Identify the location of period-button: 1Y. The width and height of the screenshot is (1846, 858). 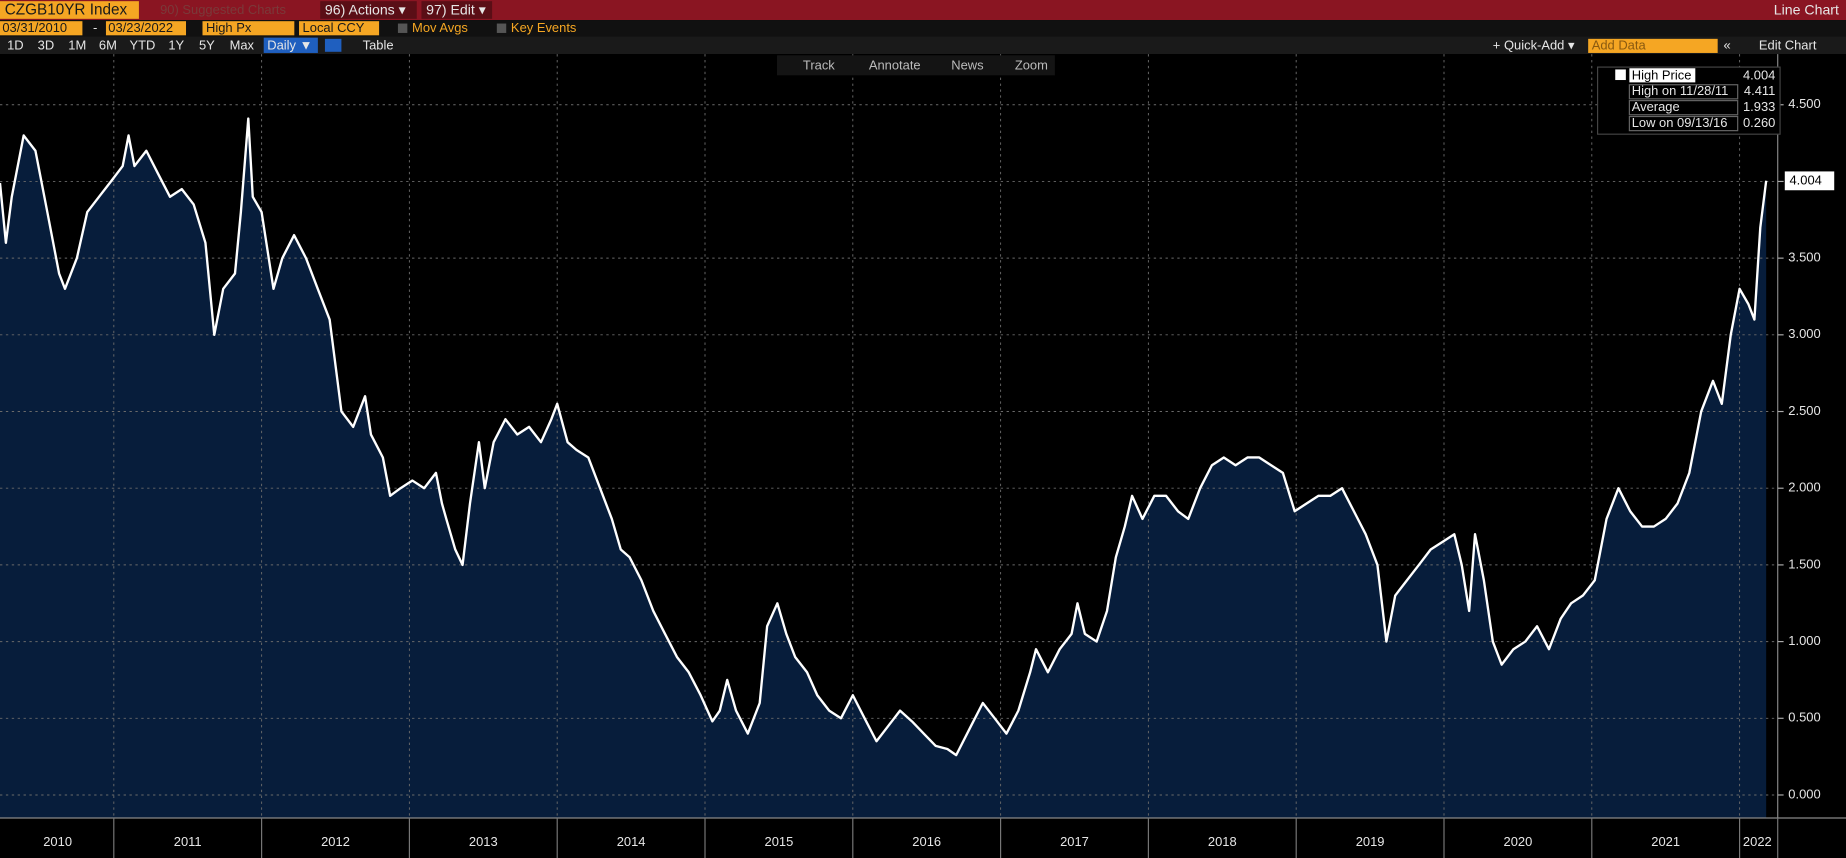
(176, 44).